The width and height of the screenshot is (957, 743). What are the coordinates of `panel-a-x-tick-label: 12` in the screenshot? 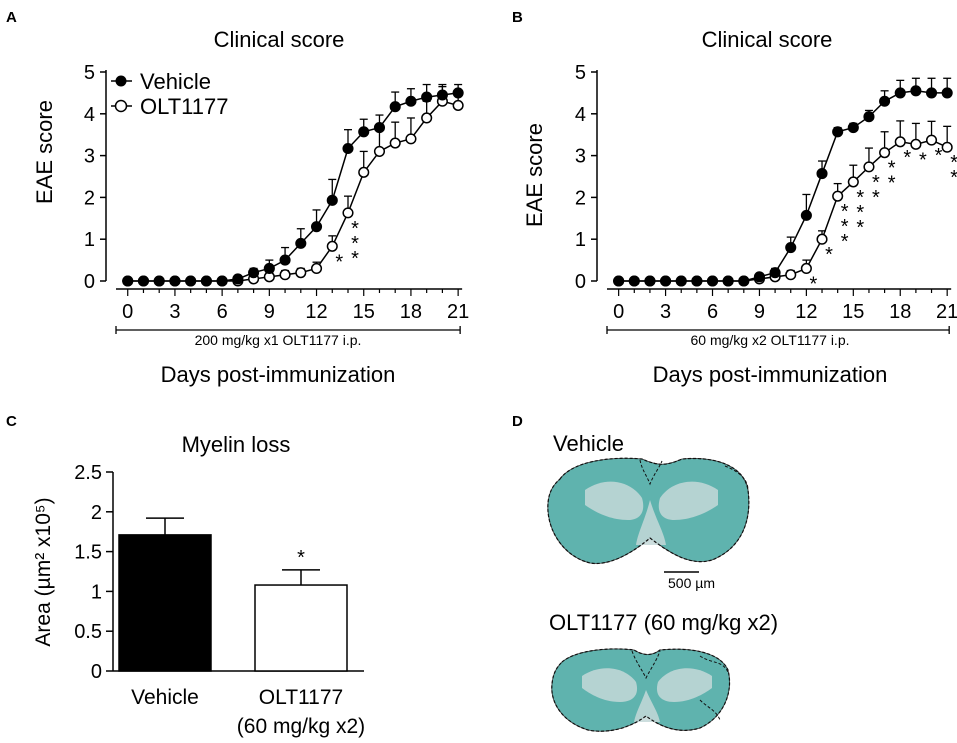 It's located at (316, 312).